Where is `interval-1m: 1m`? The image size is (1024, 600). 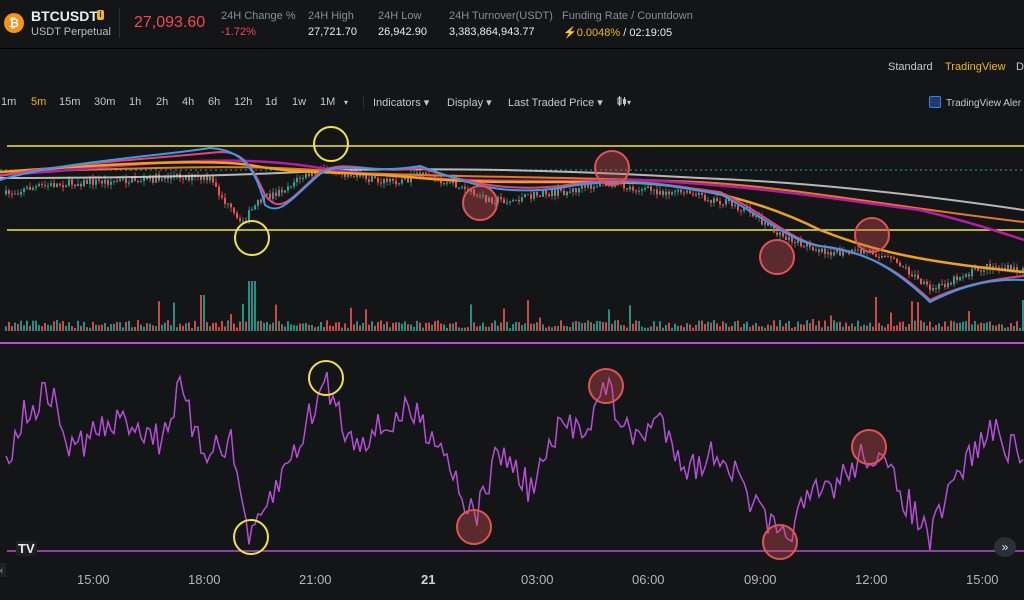
interval-1m: 1m is located at coordinates (9, 102).